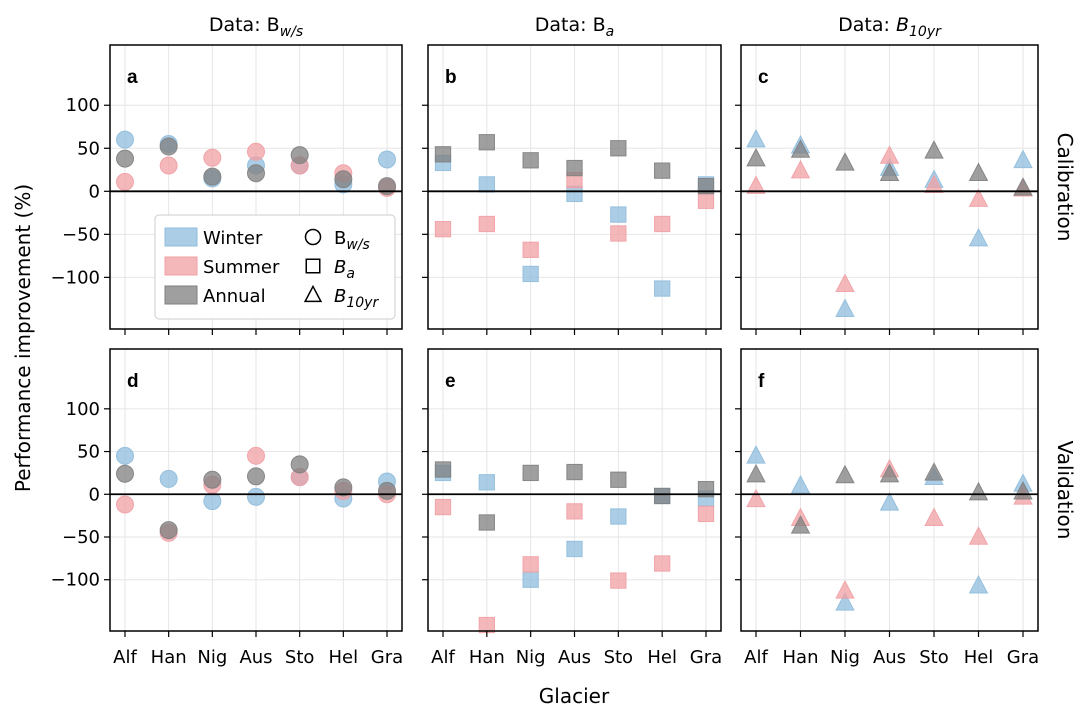 The height and width of the screenshot is (709, 1075). What do you see at coordinates (299, 464) in the screenshot?
I see `point-d-annual-Sto` at bounding box center [299, 464].